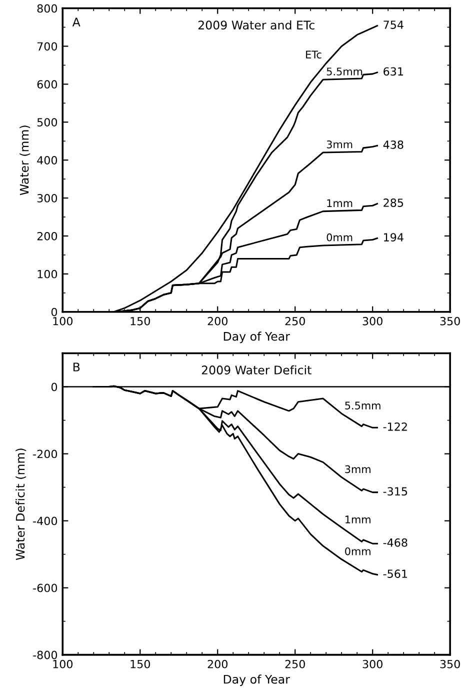  What do you see at coordinates (45, 588) in the screenshot?
I see `y-tick-label: -600` at bounding box center [45, 588].